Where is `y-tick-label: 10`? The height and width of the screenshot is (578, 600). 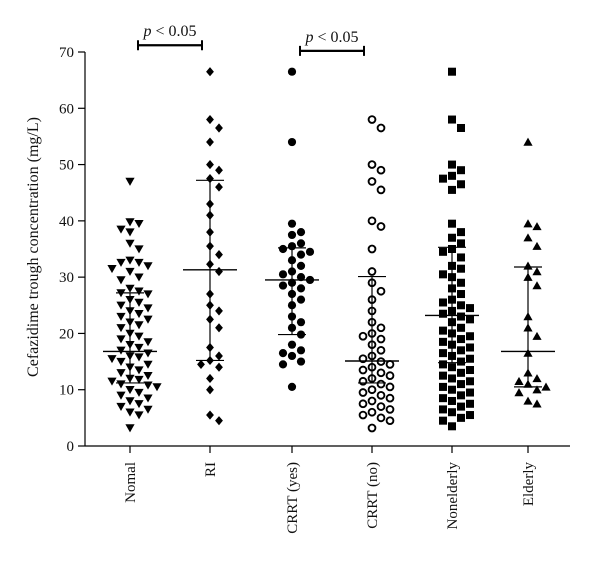 y-tick-label: 10 is located at coordinates (66, 391).